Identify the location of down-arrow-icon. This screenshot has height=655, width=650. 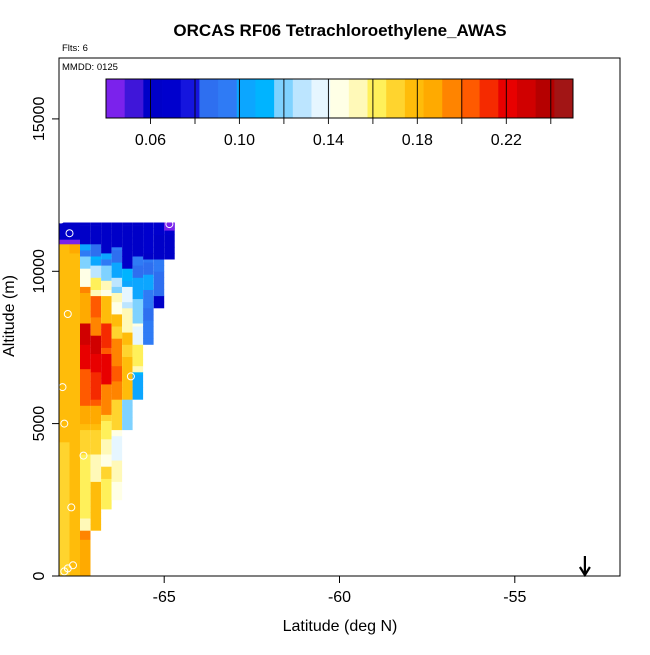
(584, 567).